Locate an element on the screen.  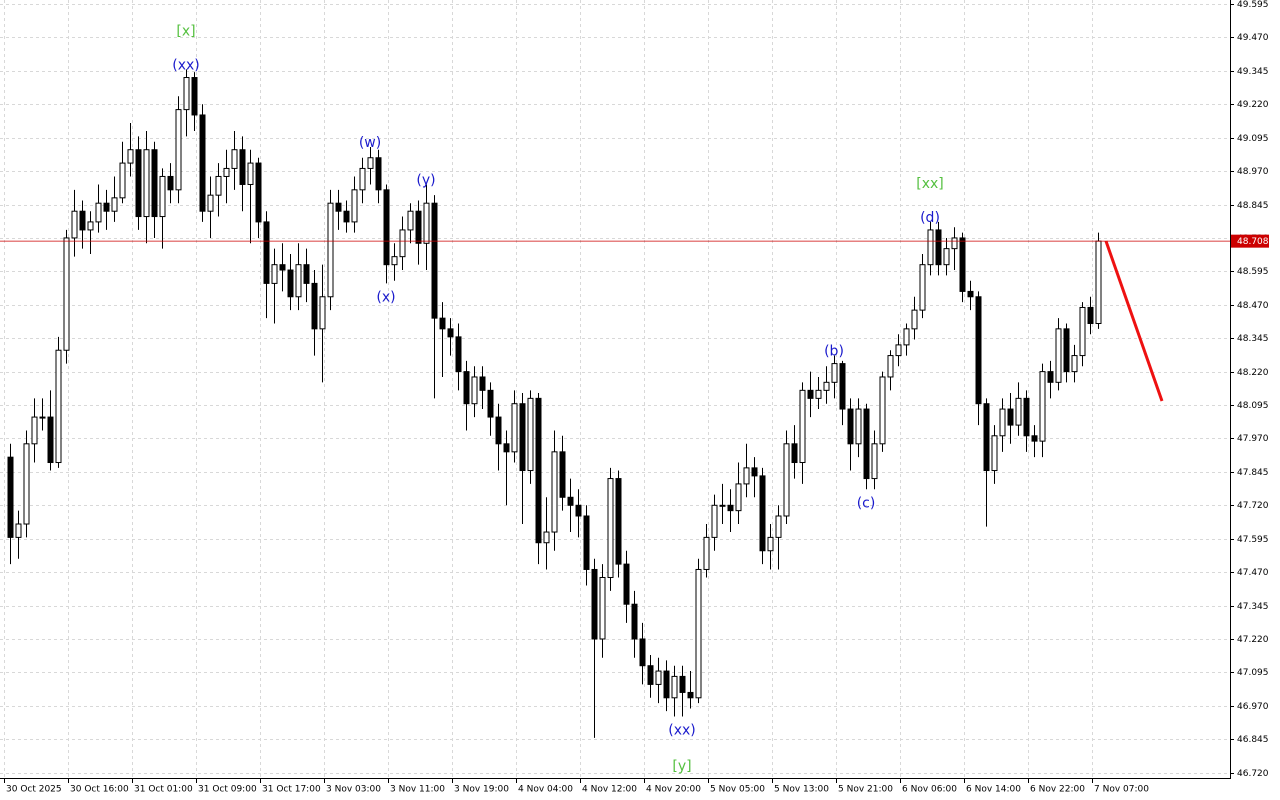
y-tick-label: 49.095 is located at coordinates (1253, 139).